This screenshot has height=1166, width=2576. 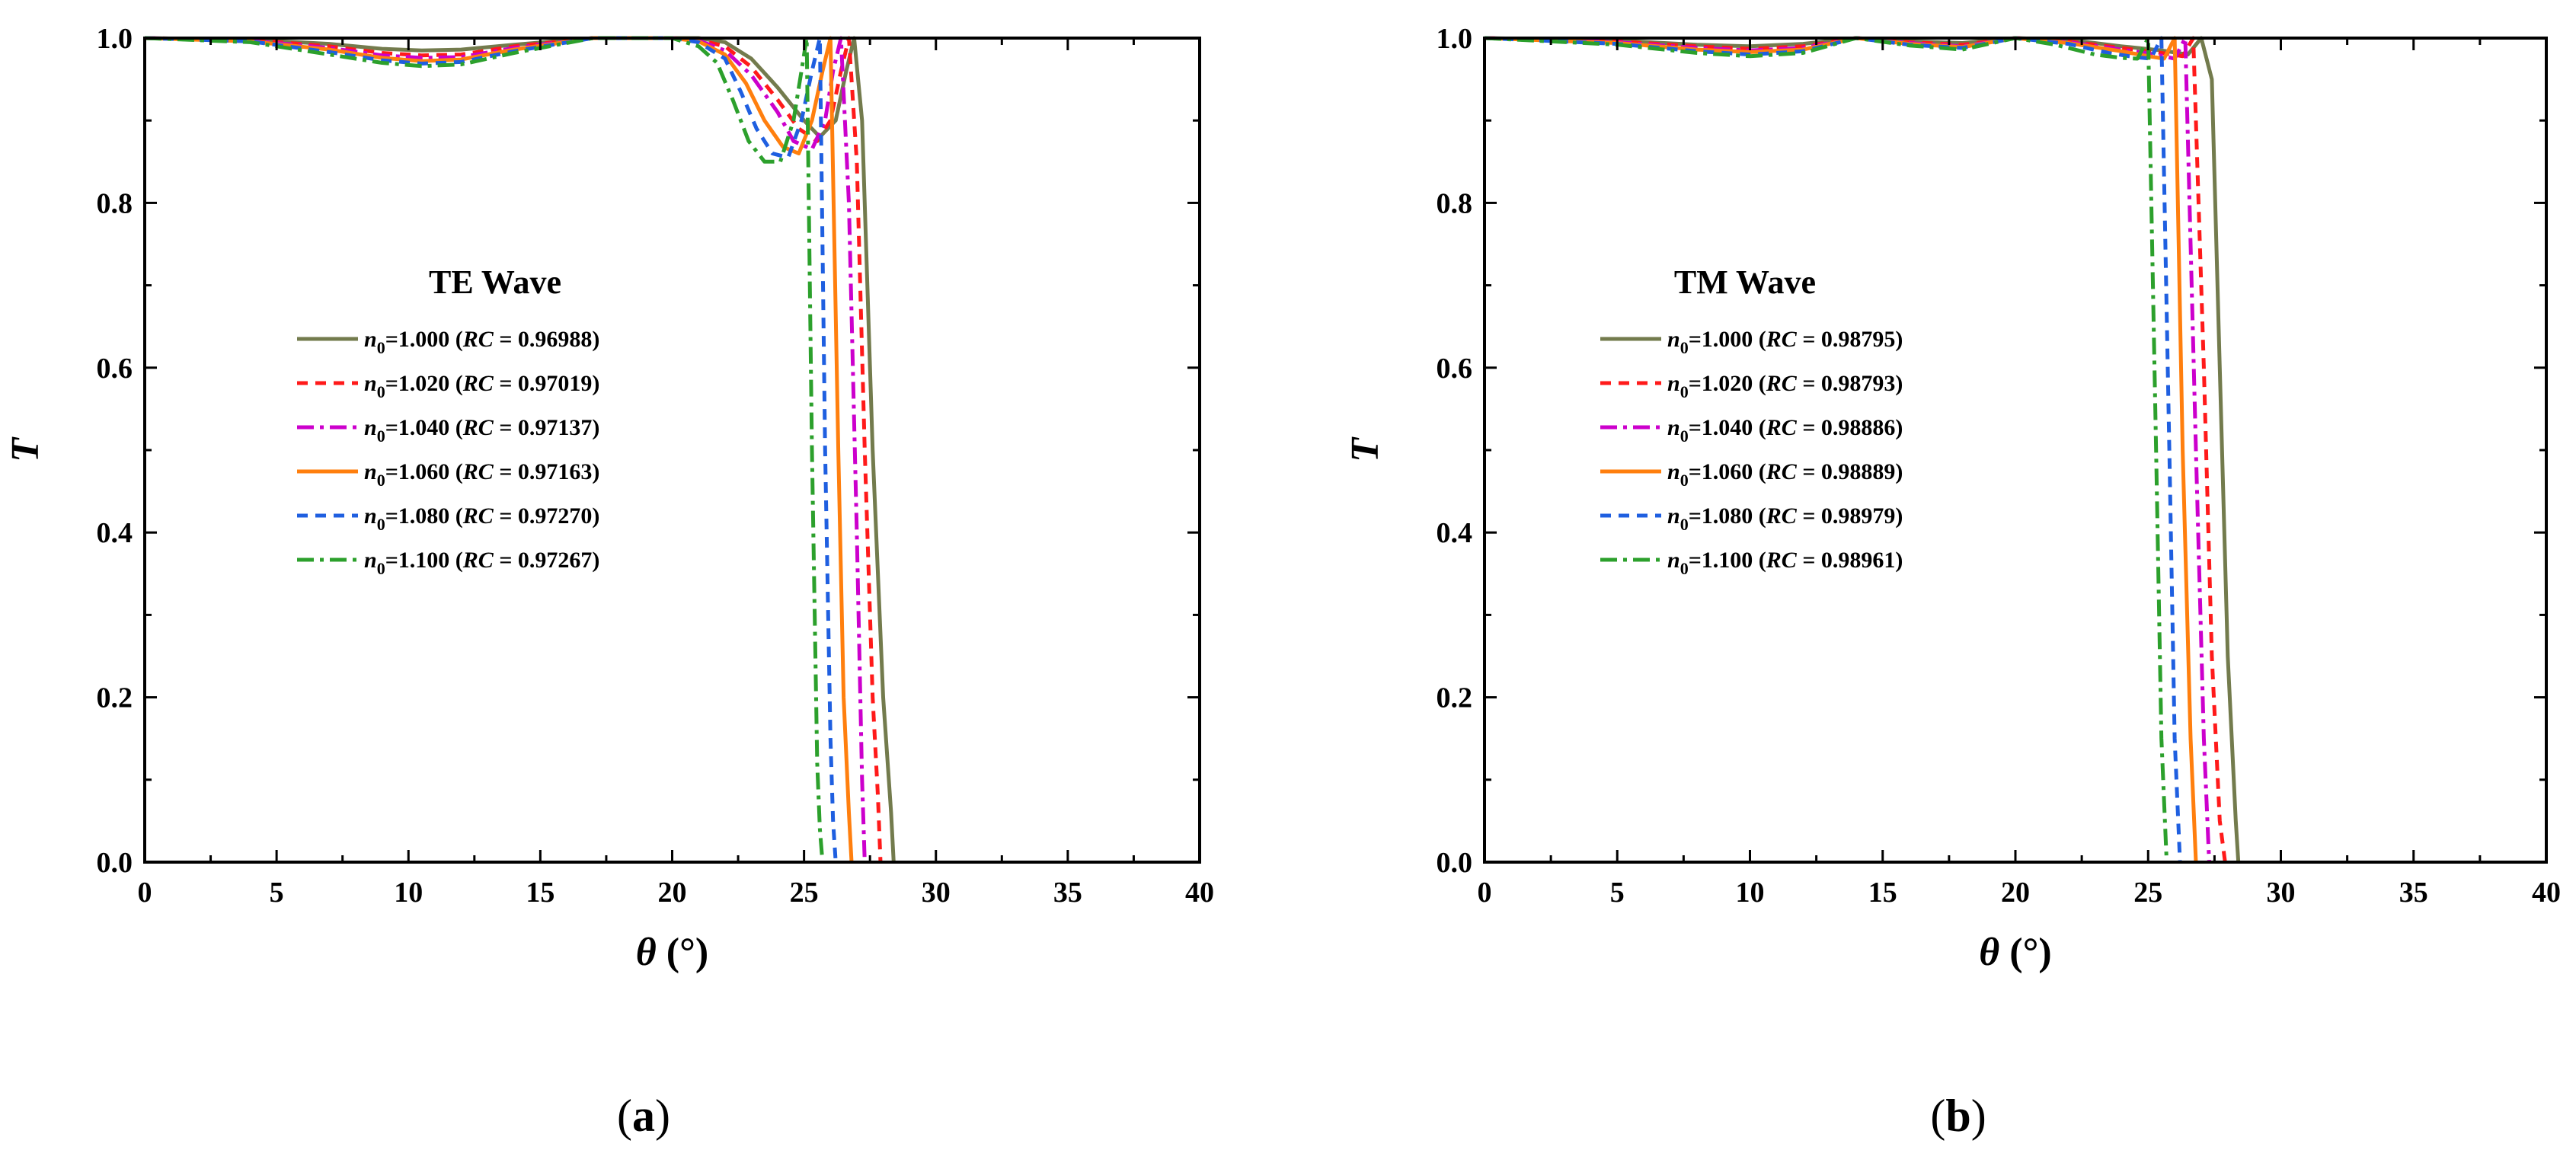 What do you see at coordinates (1785, 386) in the screenshot?
I see `legend-label: n0=1.020 (RC = 0.98793)` at bounding box center [1785, 386].